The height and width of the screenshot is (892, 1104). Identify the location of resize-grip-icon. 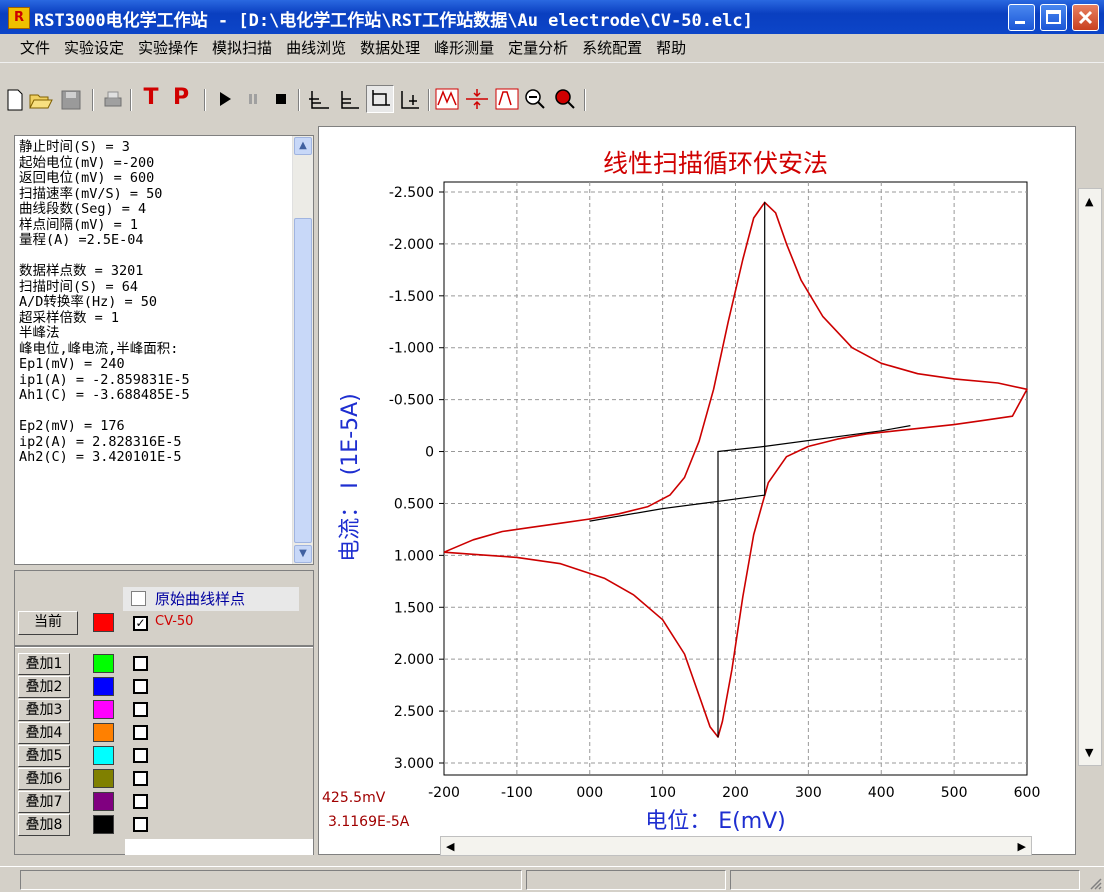
(1095, 883).